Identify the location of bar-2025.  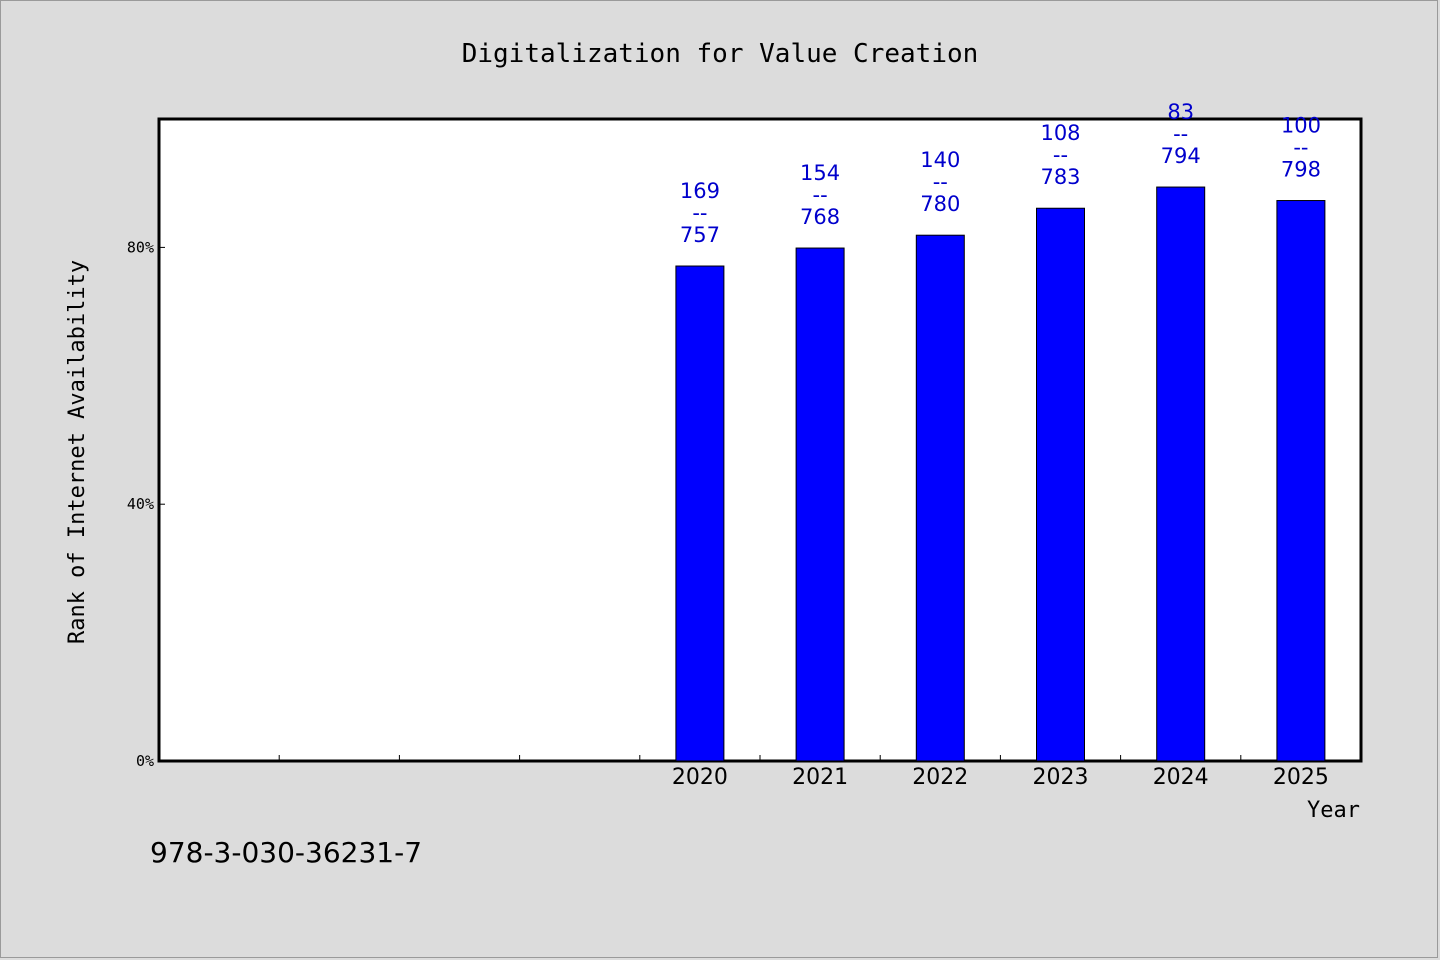
(1301, 481).